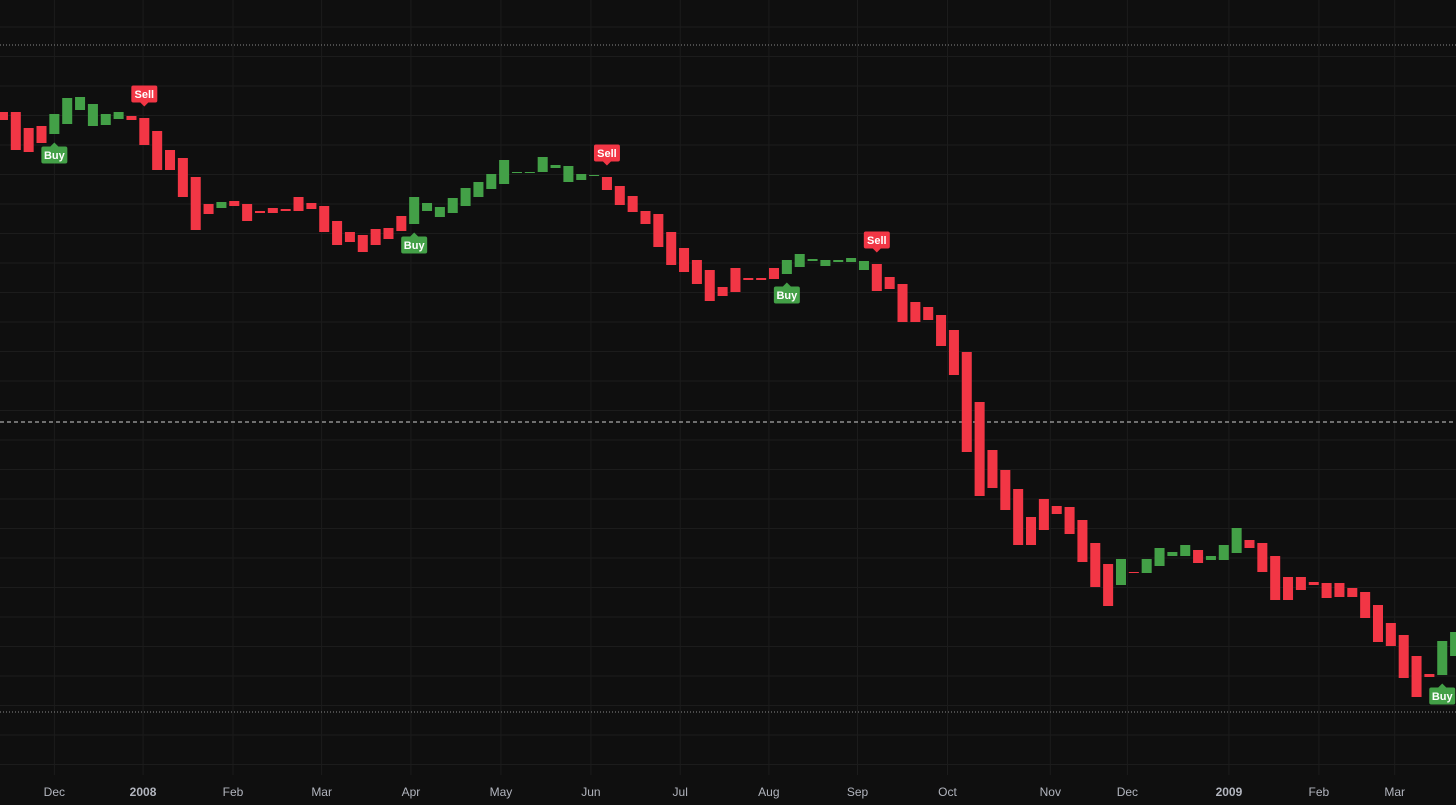 The height and width of the screenshot is (805, 1456). I want to click on x-tick-label: 2008, so click(143, 792).